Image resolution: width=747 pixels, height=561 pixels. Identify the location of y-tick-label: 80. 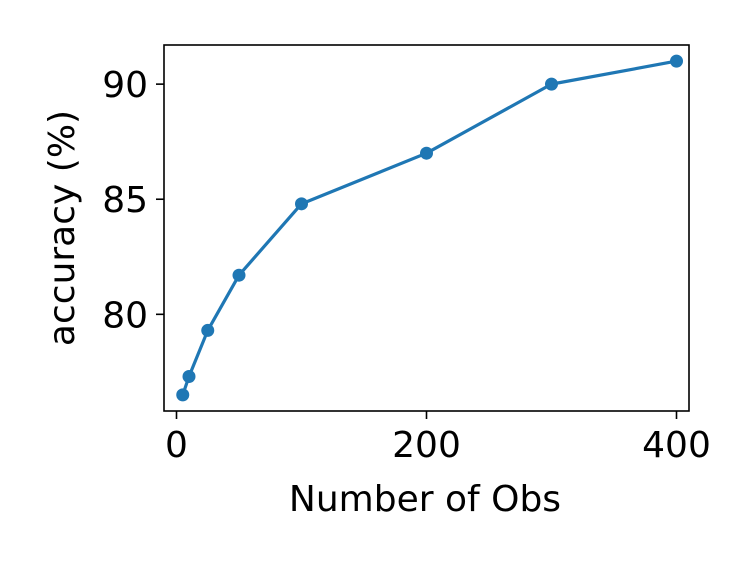
(125, 315).